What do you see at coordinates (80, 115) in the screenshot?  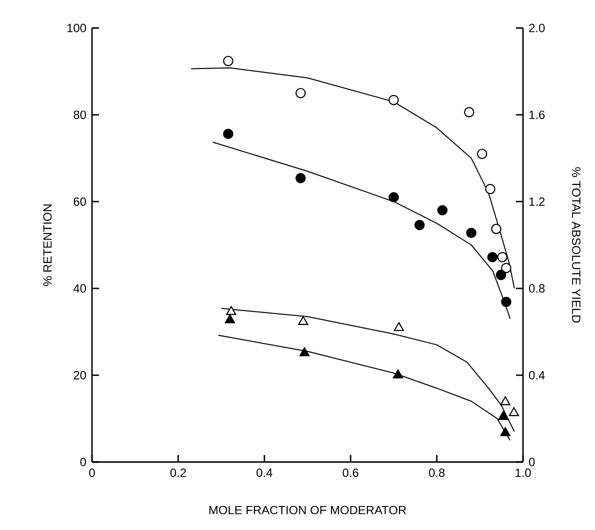 I see `y-tick-label: 80` at bounding box center [80, 115].